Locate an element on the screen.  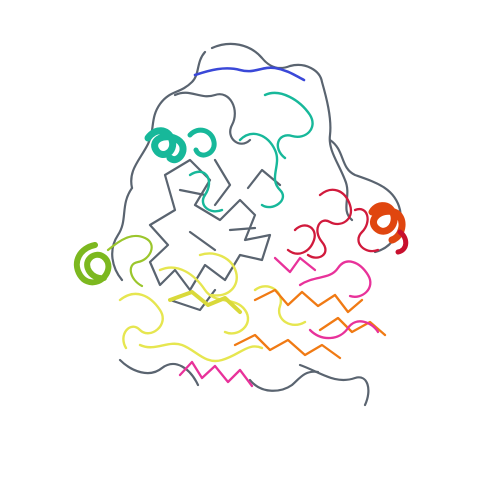
green-helix is located at coordinates (92, 264).